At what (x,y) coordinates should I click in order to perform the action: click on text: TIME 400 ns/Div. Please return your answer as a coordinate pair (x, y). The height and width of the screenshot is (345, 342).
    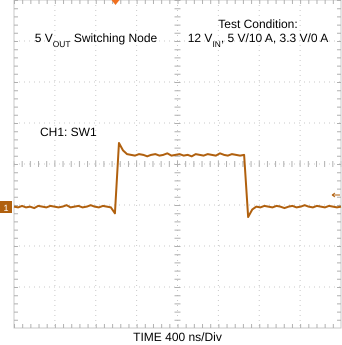
    Looking at the image, I should click on (177, 337).